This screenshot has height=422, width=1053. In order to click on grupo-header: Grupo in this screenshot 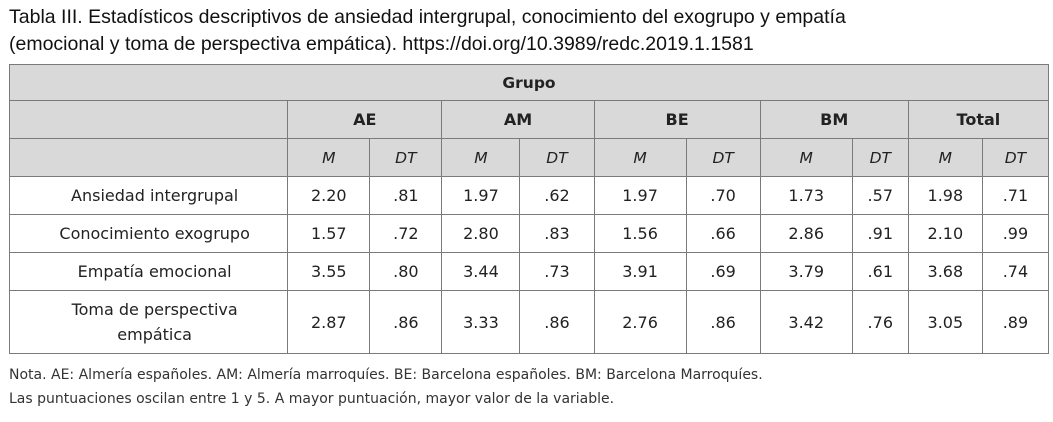, I will do `click(529, 82)`.